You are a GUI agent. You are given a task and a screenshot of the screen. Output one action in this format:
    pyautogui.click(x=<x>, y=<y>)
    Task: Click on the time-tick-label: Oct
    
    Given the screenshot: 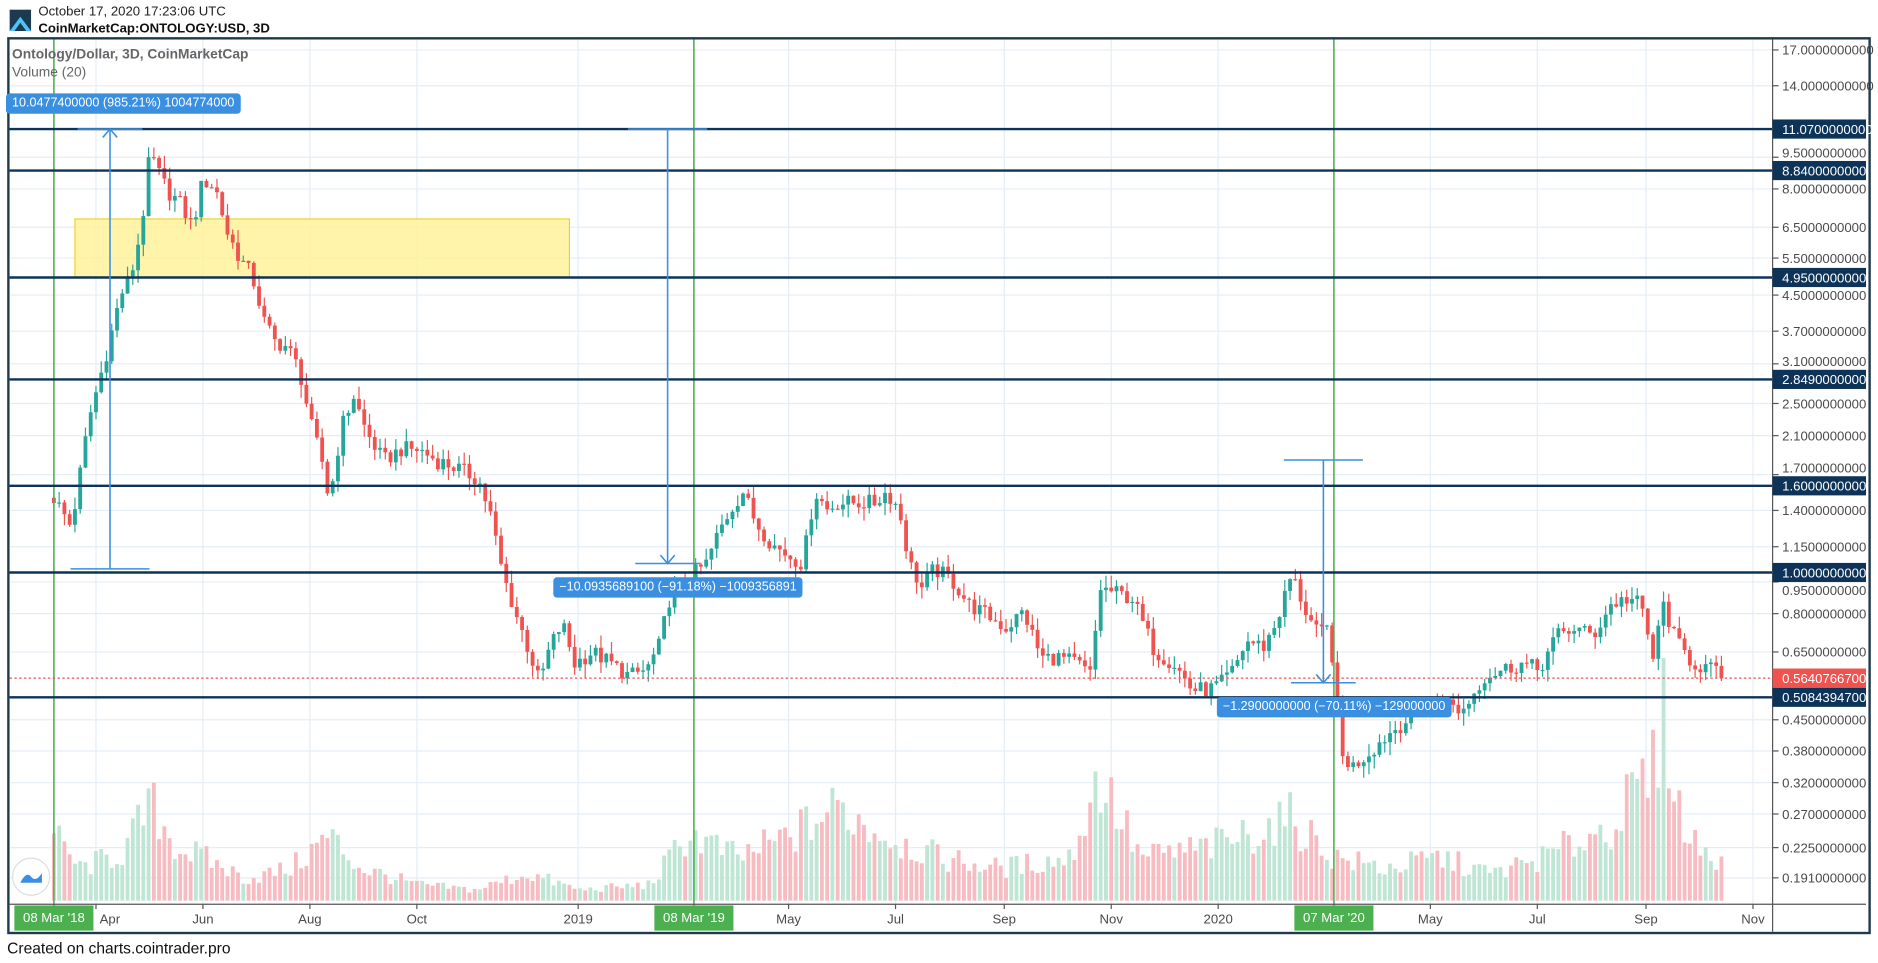 What is the action you would take?
    pyautogui.click(x=417, y=918)
    